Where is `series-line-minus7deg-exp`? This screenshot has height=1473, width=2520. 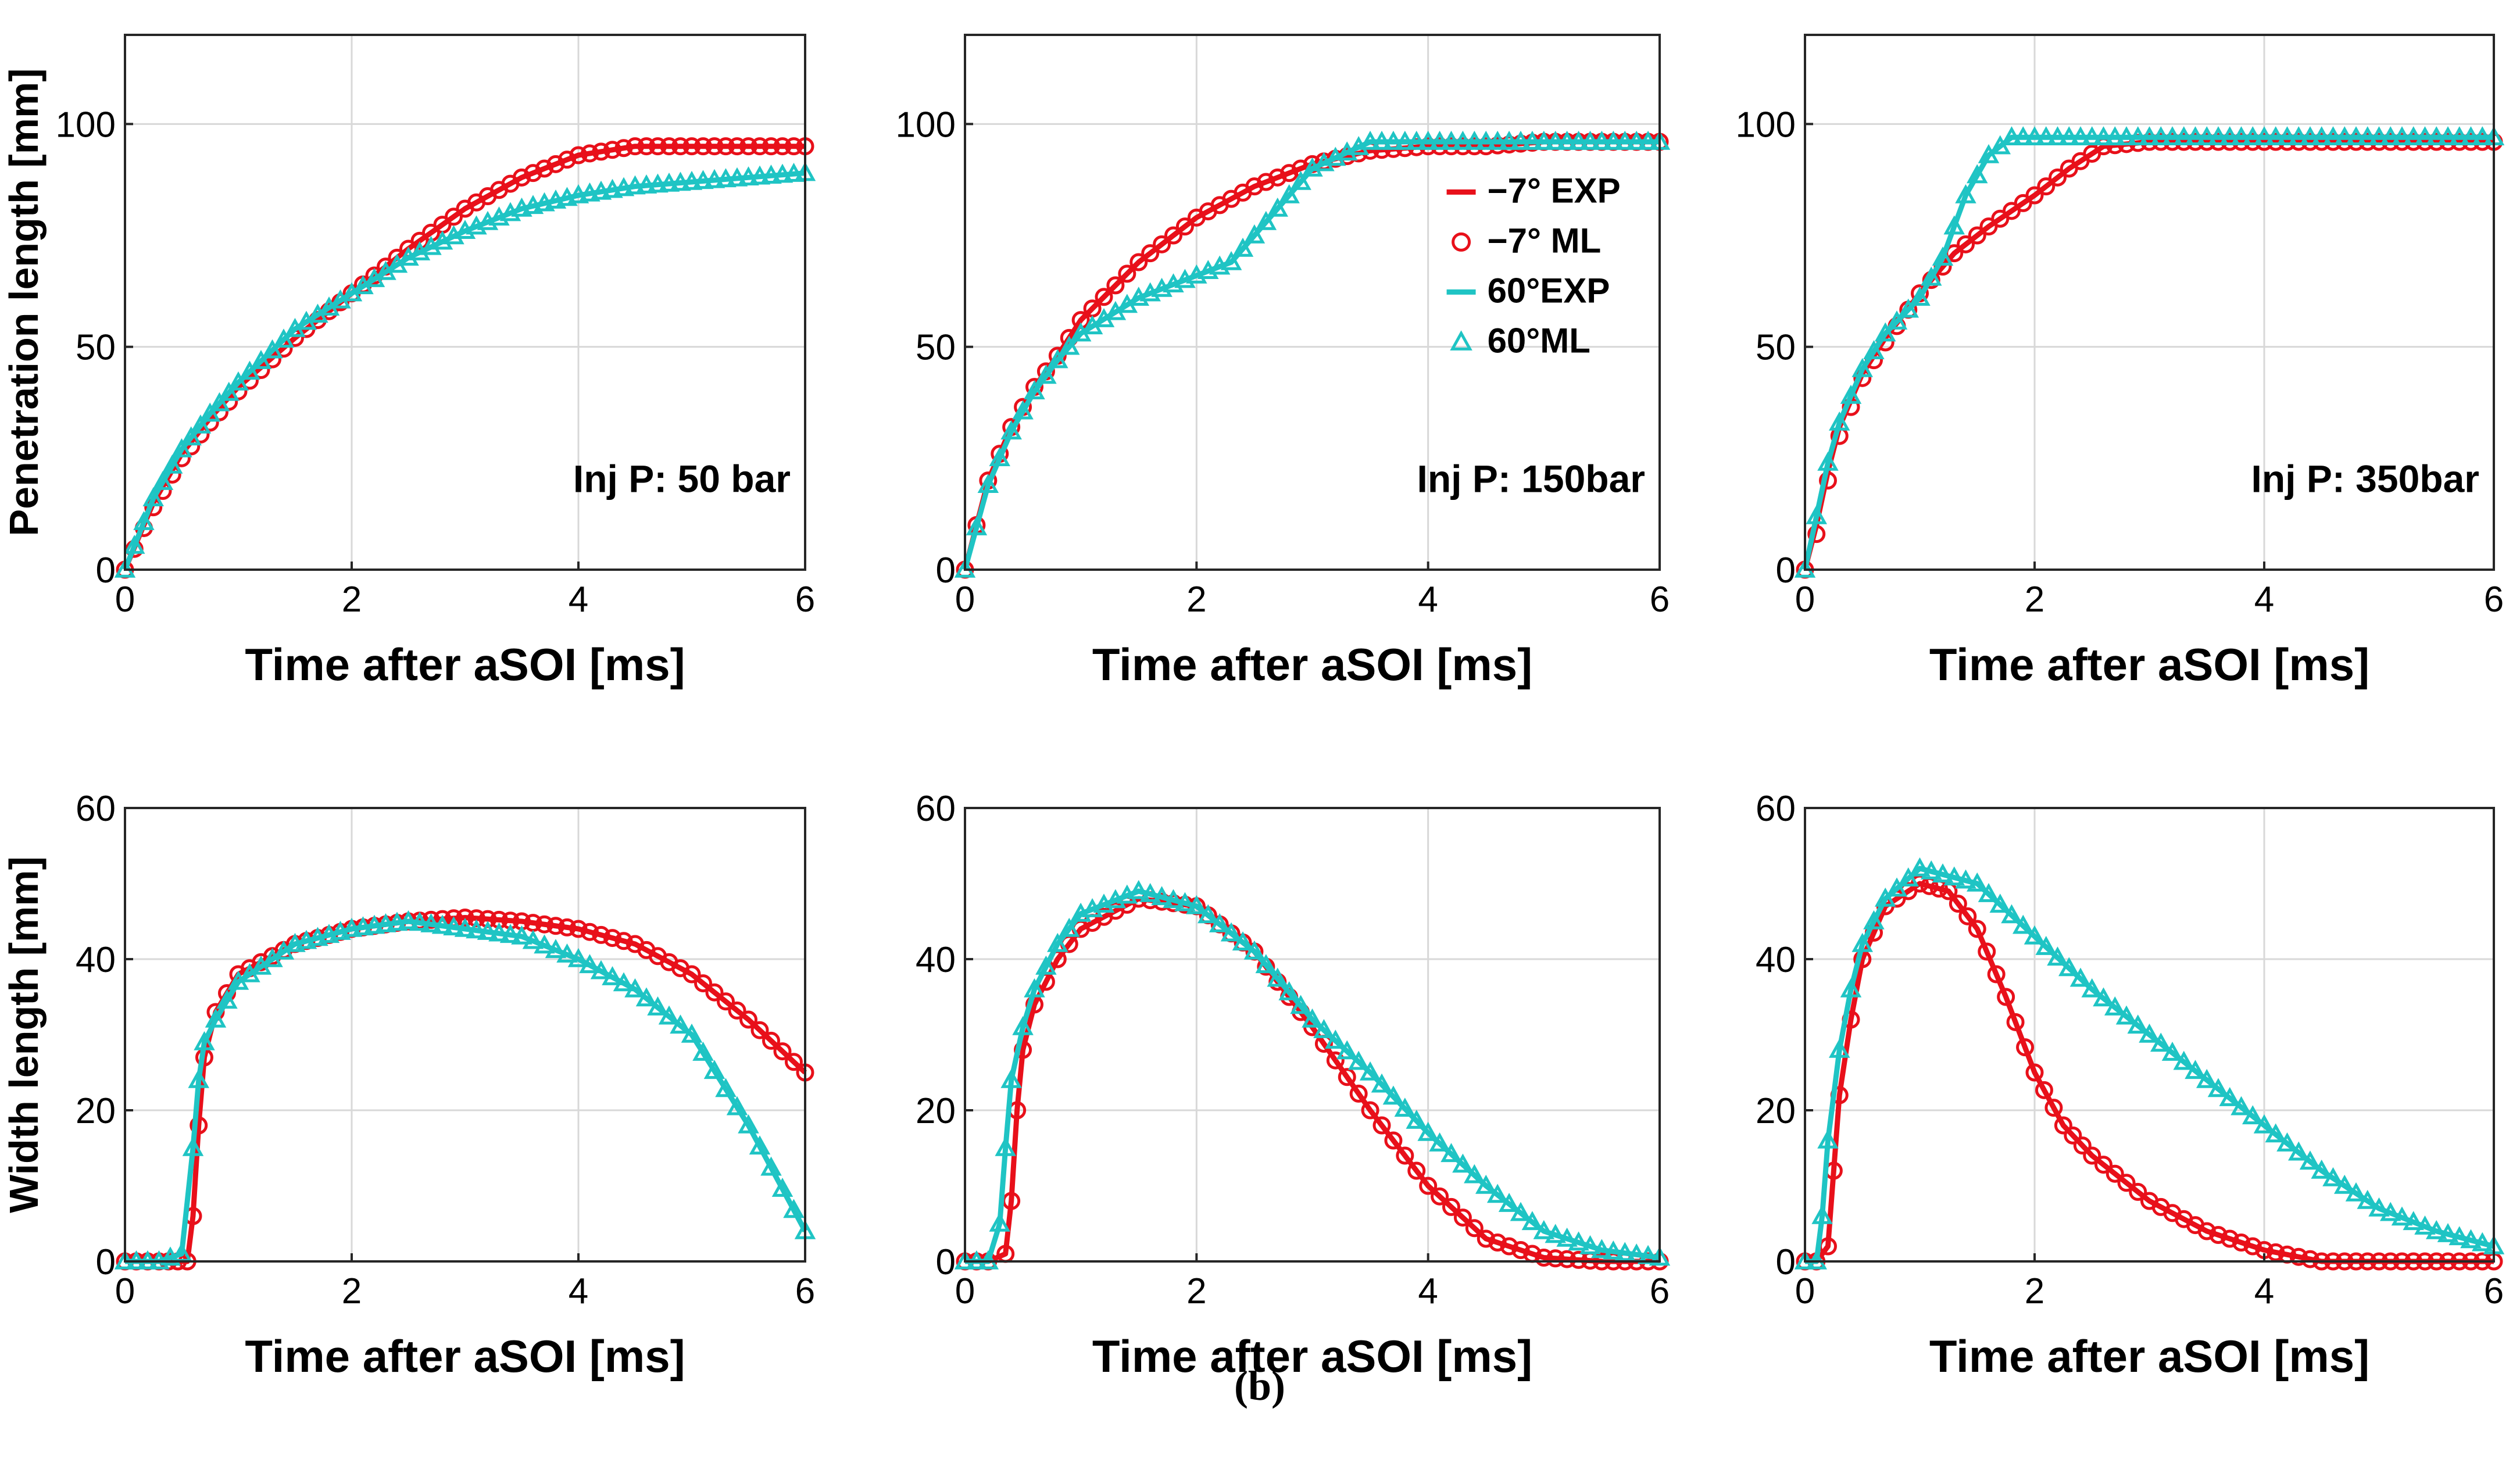 series-line-minus7deg-exp is located at coordinates (464, 357).